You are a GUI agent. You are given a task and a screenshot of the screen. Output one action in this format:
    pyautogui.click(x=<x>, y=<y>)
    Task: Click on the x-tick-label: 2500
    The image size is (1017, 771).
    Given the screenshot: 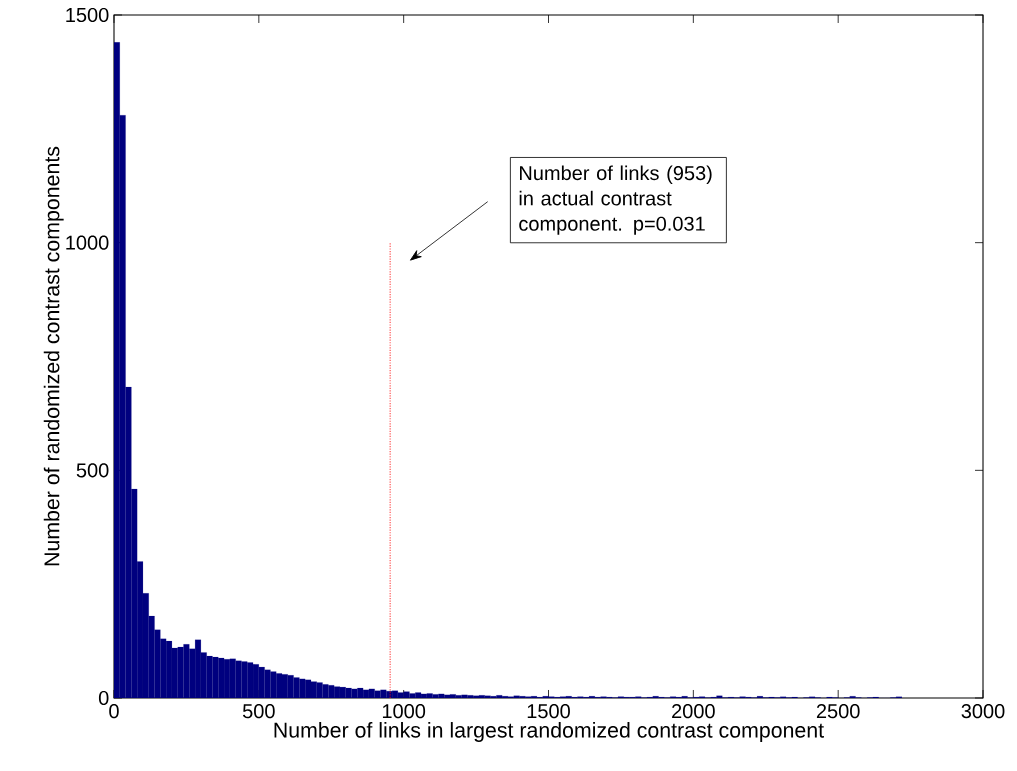 What is the action you would take?
    pyautogui.click(x=838, y=711)
    